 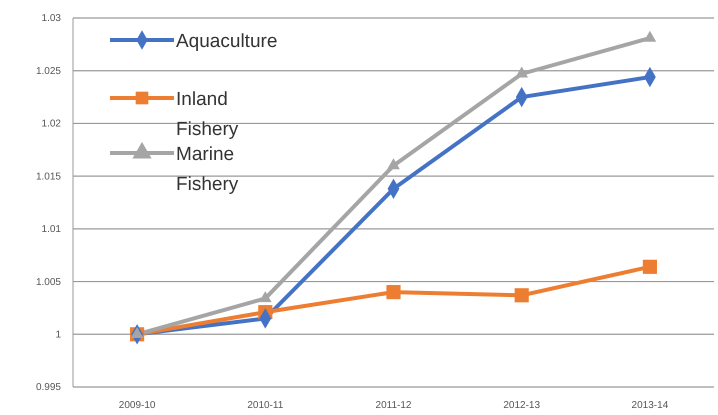 I want to click on x-tick-label: 2013-14, so click(x=650, y=406).